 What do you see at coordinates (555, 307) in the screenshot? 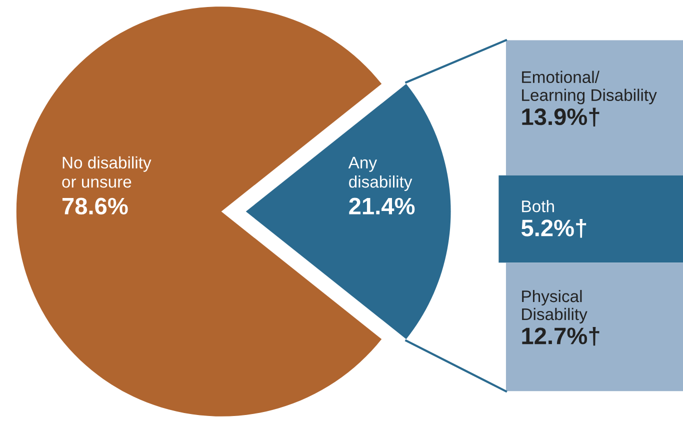
I see `category-label: Physical Disability` at bounding box center [555, 307].